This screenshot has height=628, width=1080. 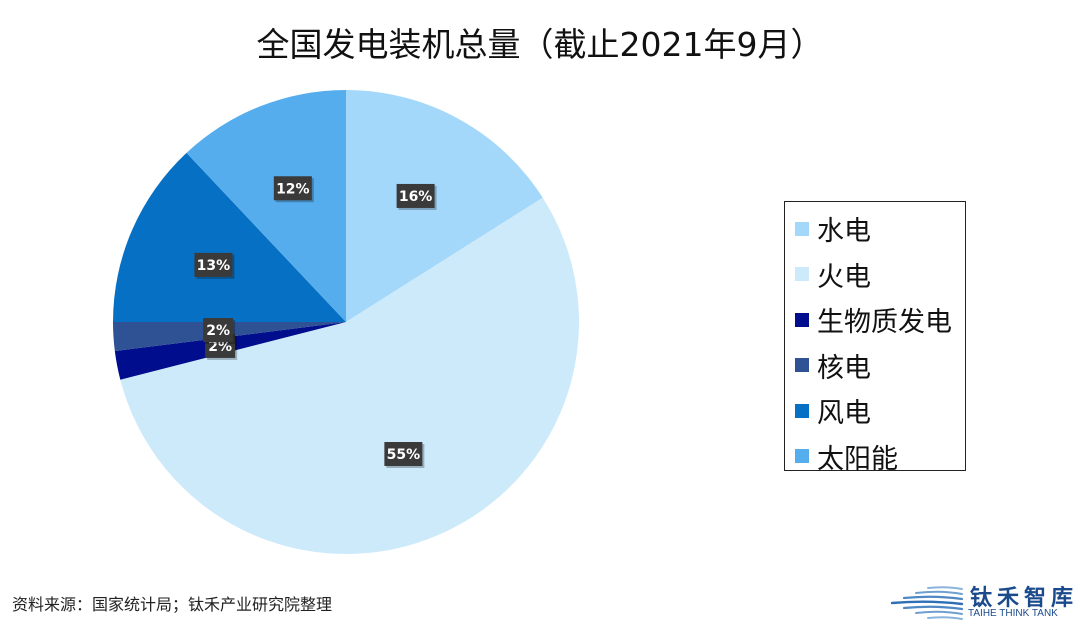 I want to click on legend-label: 生物质发电, so click(x=884, y=323).